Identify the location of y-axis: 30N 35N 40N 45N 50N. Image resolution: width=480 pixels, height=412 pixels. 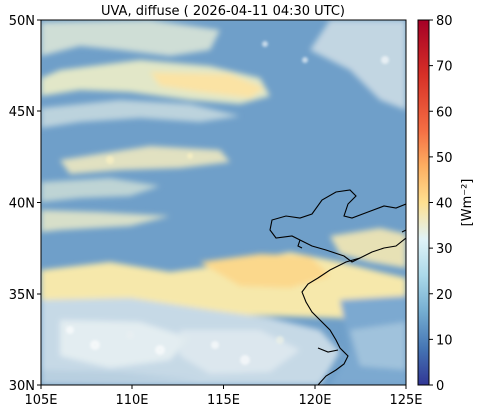
(25, 204).